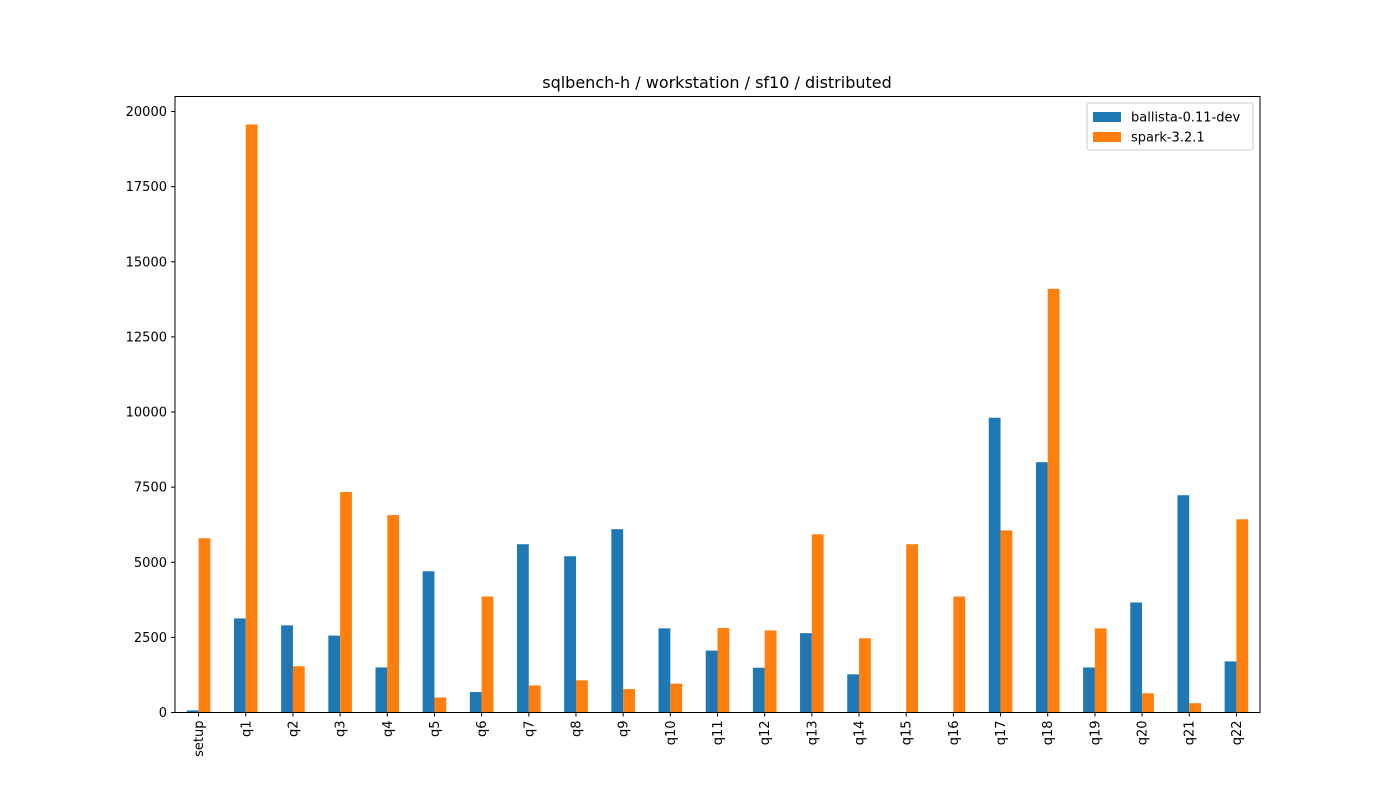  Describe the element at coordinates (428, 642) in the screenshot. I see `bar-ballista-0.11-dev-q5` at that location.